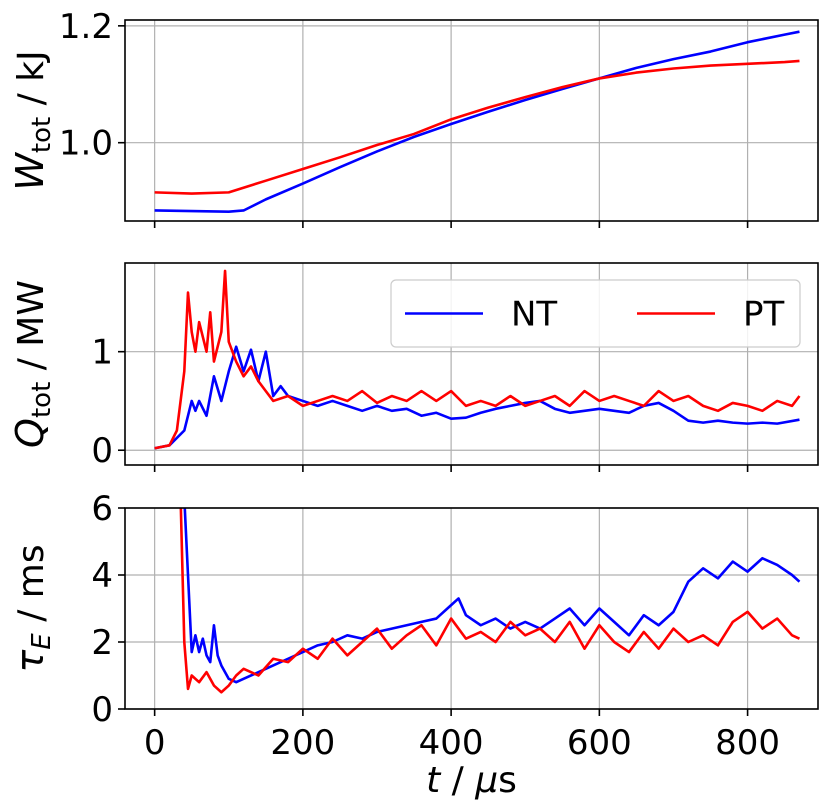 The image size is (830, 810). Describe the element at coordinates (477, 127) in the screenshot. I see `series-line-pt` at that location.